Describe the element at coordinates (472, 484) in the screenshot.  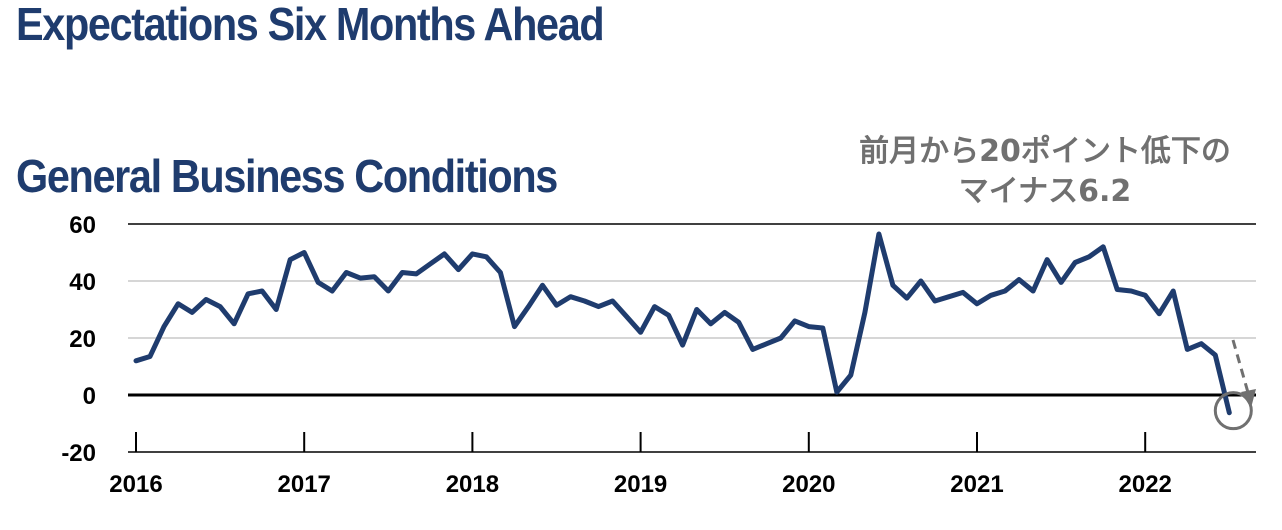
I see `x-tick-label: 2018` at that location.